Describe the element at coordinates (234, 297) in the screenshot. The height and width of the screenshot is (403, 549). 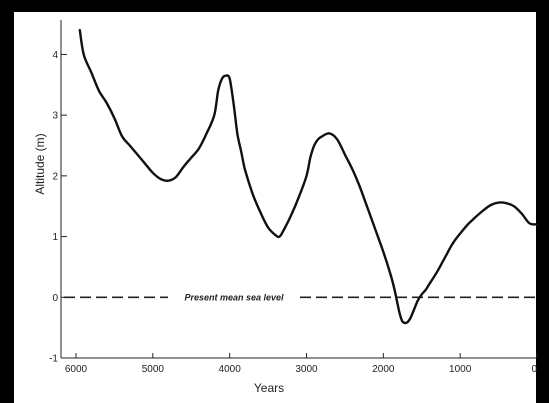
I see `sea-level-label: Present mean sea level` at that location.